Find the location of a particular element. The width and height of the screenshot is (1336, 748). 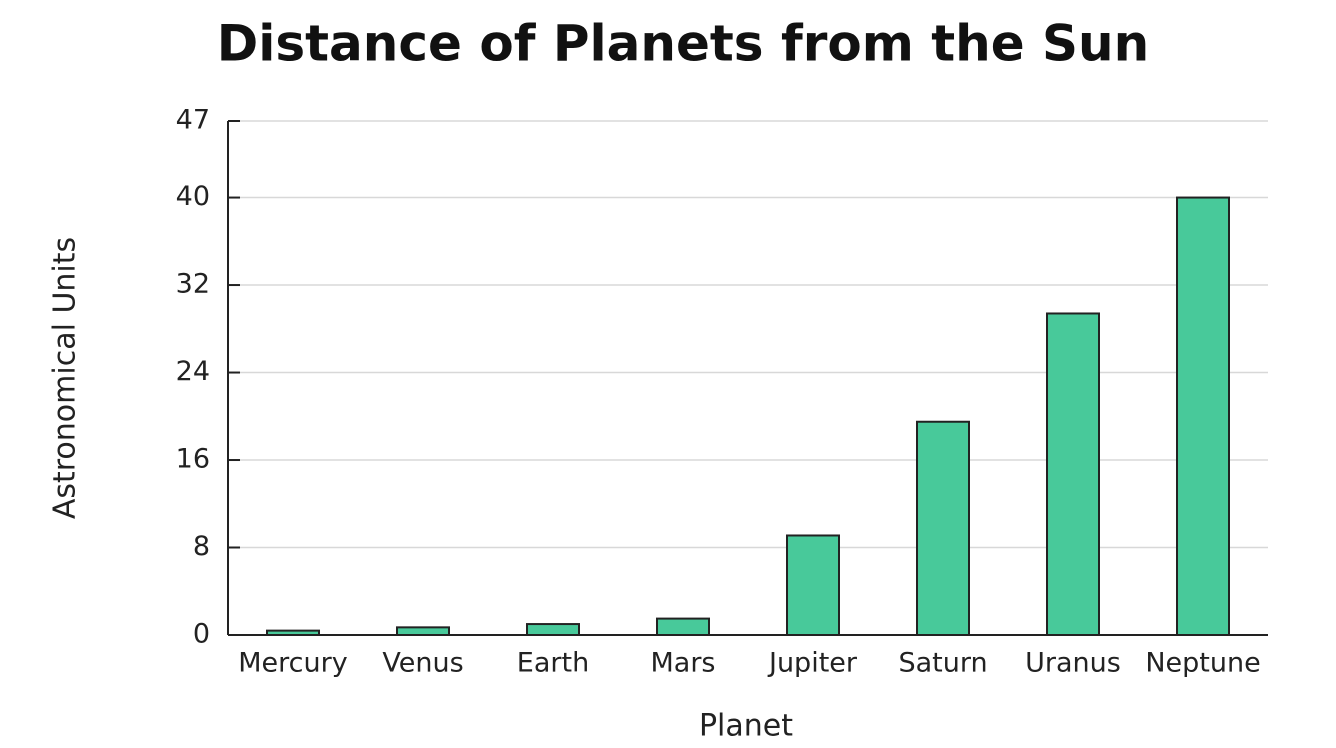

x-tick-label: Saturn is located at coordinates (942, 663).